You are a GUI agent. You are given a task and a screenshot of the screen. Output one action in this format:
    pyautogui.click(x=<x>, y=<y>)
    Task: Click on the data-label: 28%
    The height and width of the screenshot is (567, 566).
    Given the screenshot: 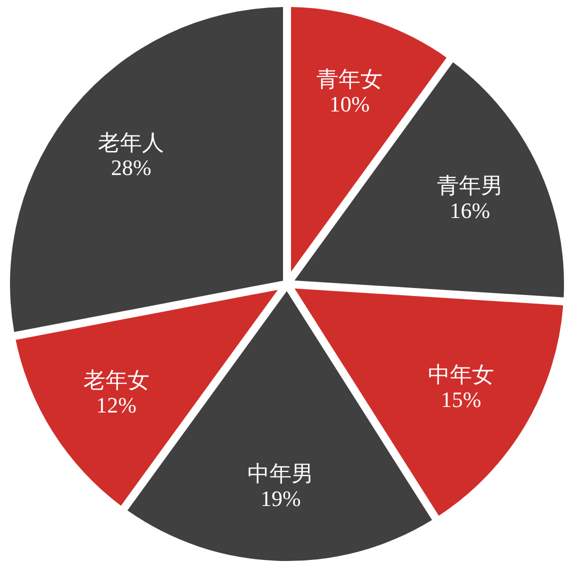 What is the action you would take?
    pyautogui.click(x=131, y=167)
    